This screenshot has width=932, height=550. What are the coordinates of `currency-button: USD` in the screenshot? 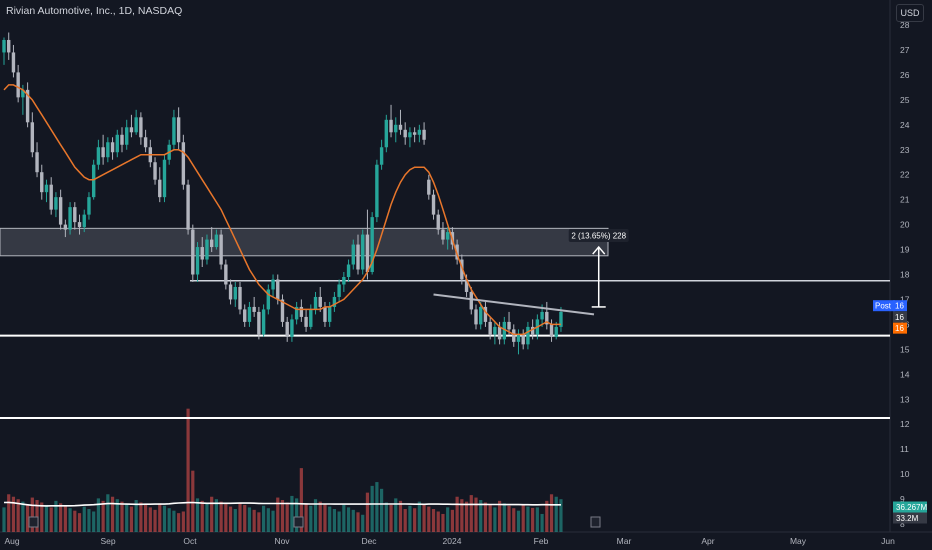 It's located at (910, 13).